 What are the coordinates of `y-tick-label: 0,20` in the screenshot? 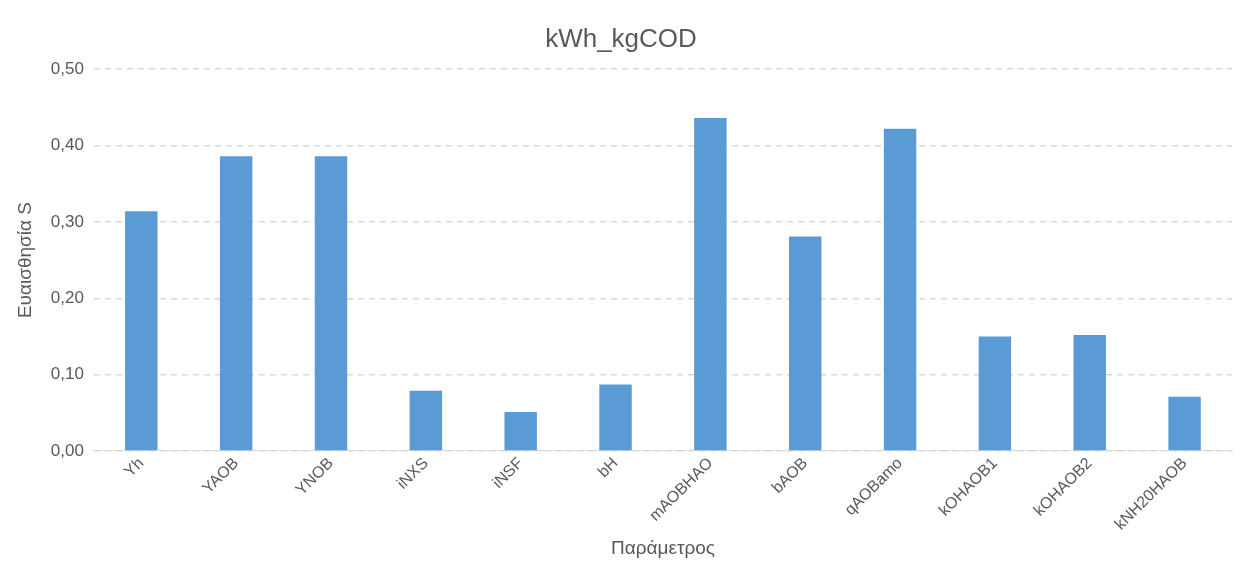 It's located at (67, 297).